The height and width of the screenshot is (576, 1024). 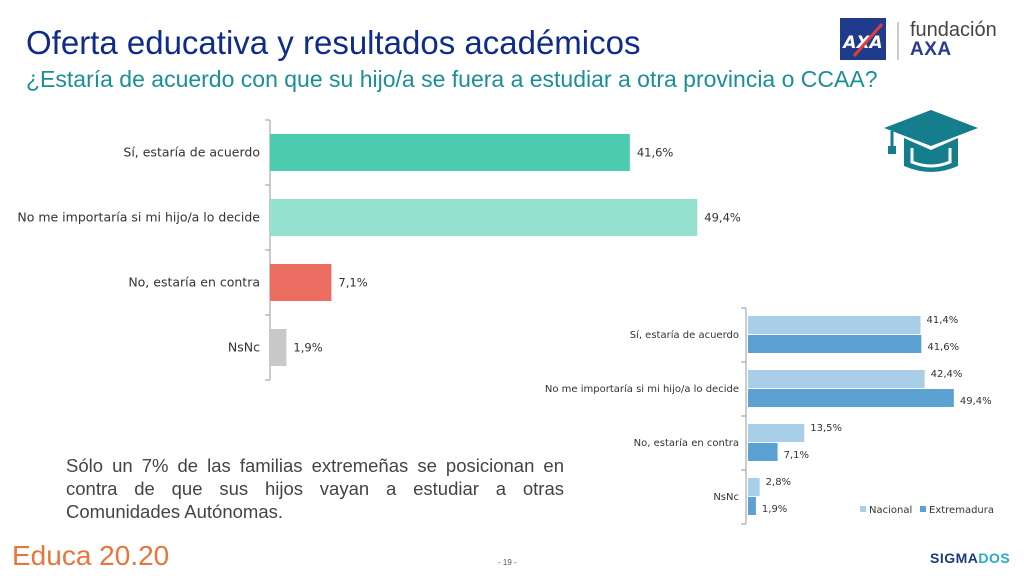 I want to click on logo-line1: fundación, so click(x=953, y=30).